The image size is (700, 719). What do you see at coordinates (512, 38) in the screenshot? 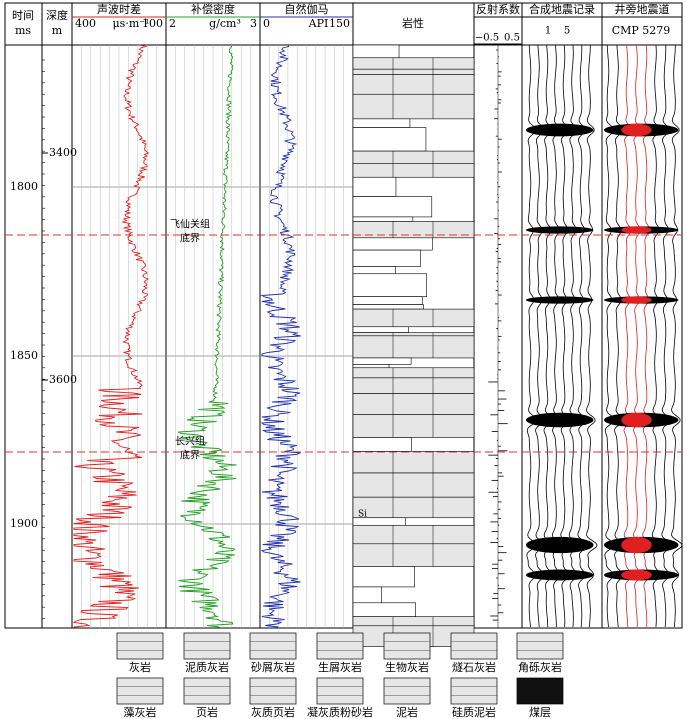
I see `header-text: 0.5` at bounding box center [512, 38].